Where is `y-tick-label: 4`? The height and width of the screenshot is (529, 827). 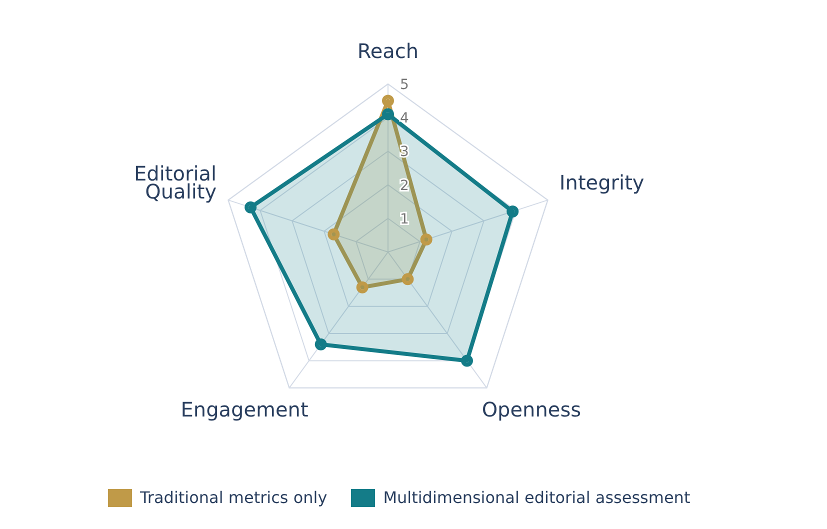 y-tick-label: 4 is located at coordinates (404, 118).